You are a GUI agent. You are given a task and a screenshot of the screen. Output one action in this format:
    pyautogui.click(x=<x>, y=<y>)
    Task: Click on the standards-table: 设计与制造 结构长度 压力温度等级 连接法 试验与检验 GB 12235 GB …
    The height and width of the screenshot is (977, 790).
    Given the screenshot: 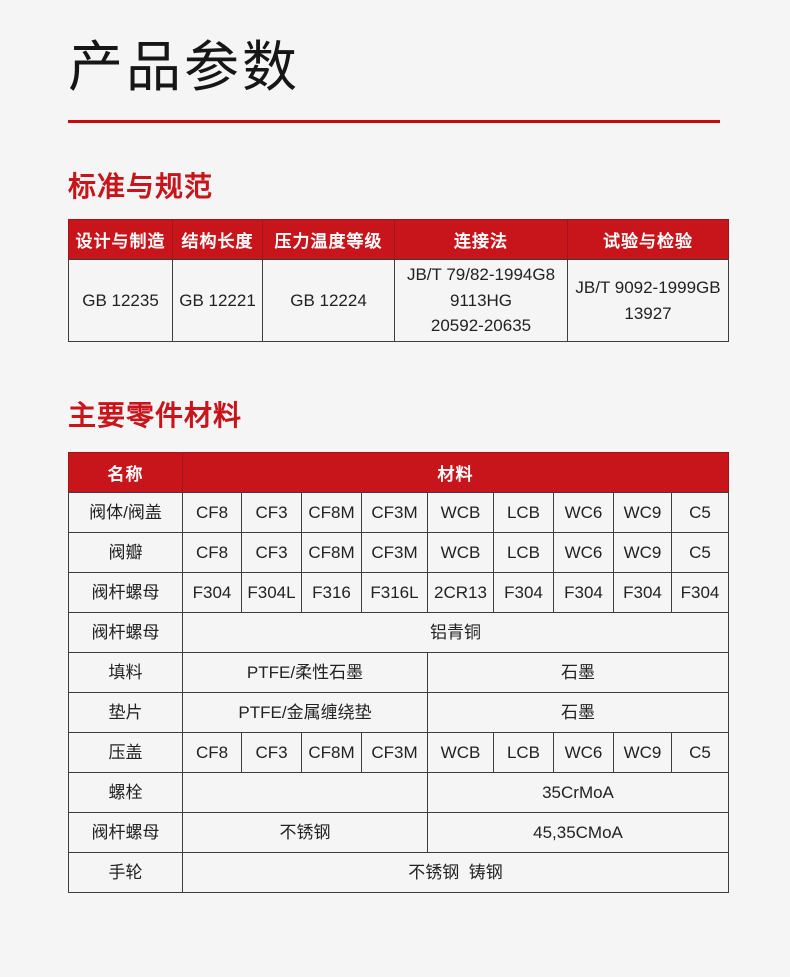 What is the action you would take?
    pyautogui.click(x=398, y=280)
    